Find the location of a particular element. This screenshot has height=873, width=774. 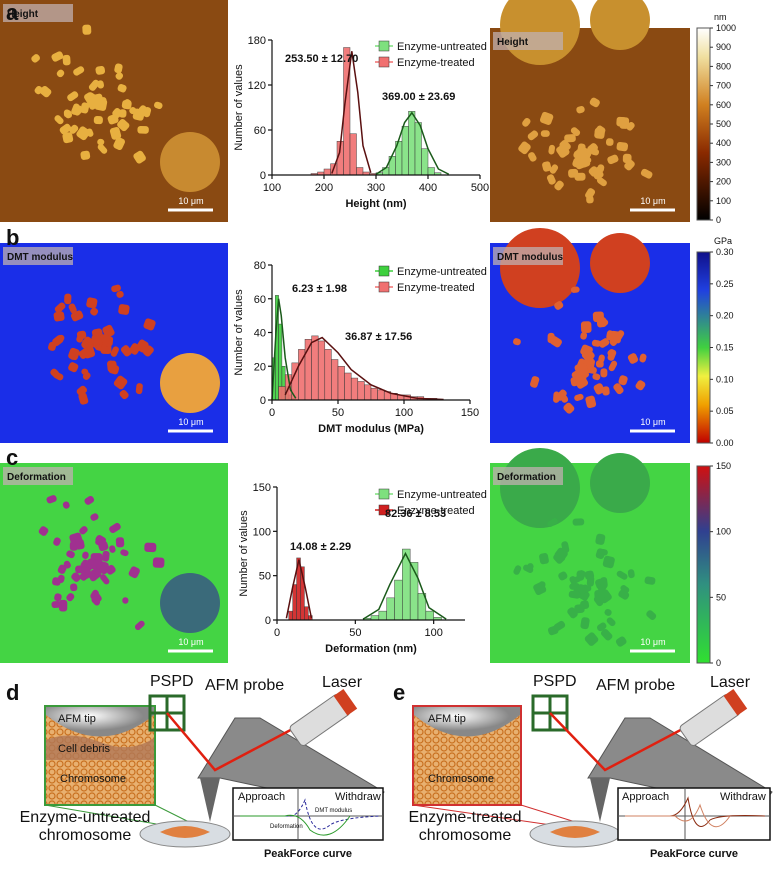

colorbar-tick-label: 0.25 is located at coordinates (725, 284).